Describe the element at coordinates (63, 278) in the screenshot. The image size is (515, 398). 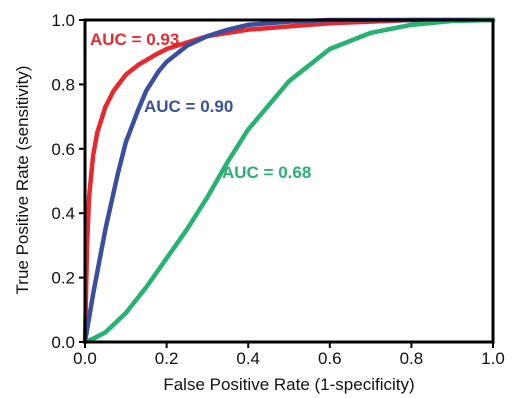
I see `y-tick-label: 0.2` at that location.